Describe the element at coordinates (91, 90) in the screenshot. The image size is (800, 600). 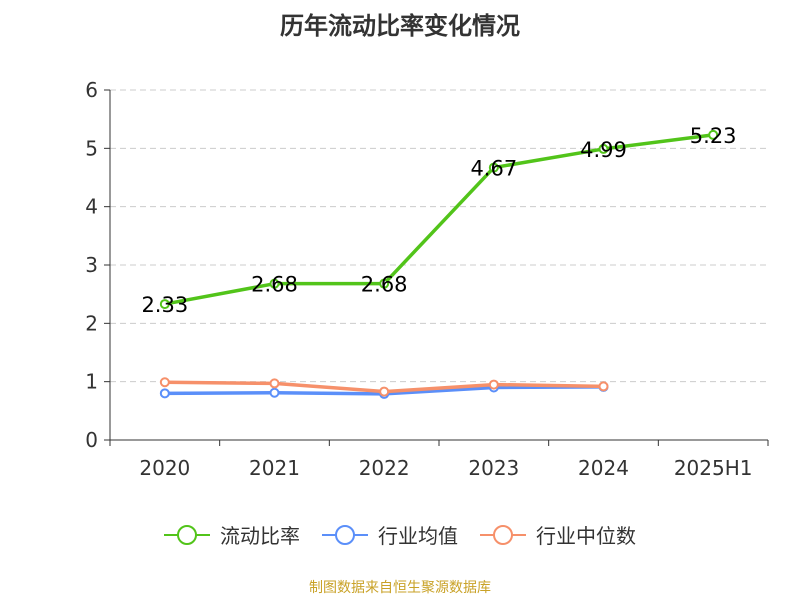
I see `y-tick-label-6: 6` at that location.